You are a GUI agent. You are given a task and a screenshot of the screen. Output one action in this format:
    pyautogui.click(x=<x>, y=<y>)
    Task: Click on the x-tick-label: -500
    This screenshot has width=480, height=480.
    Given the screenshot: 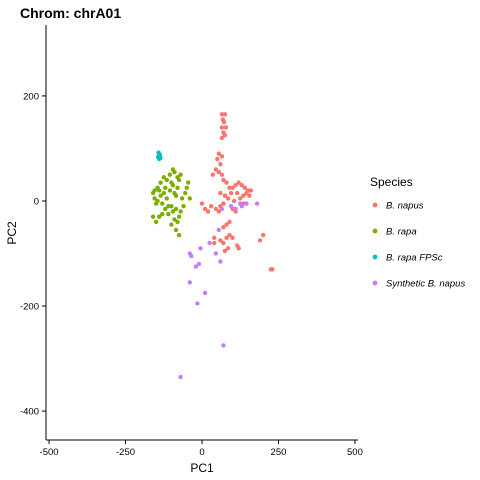 What is the action you would take?
    pyautogui.click(x=49, y=452)
    